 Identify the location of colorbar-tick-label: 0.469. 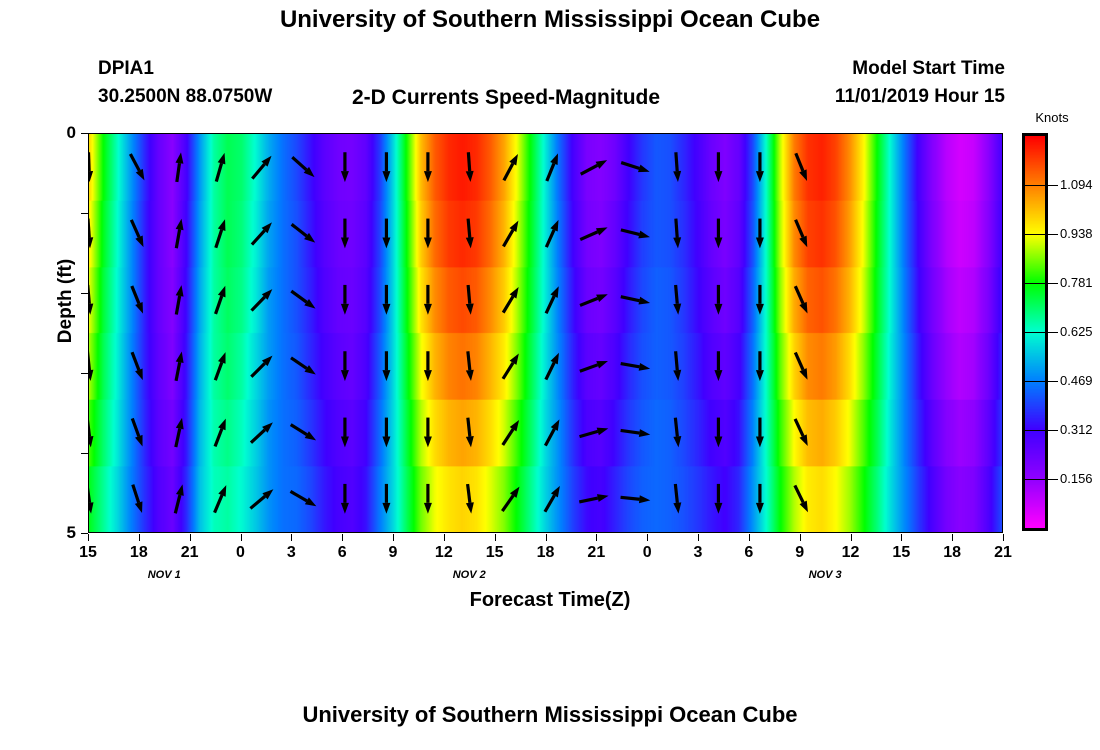
(1076, 380).